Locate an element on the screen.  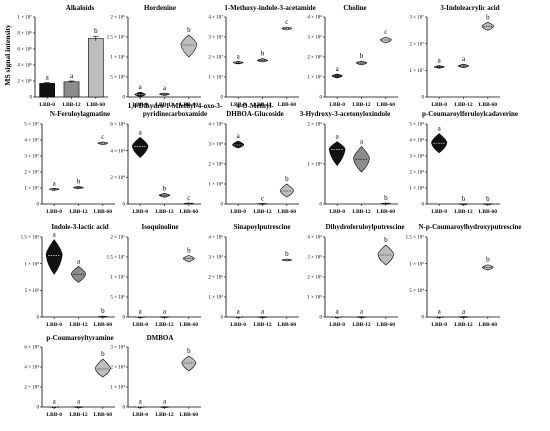
y-tick-label: 1.5 × 10⁵ is located at coordinates (415, 238).